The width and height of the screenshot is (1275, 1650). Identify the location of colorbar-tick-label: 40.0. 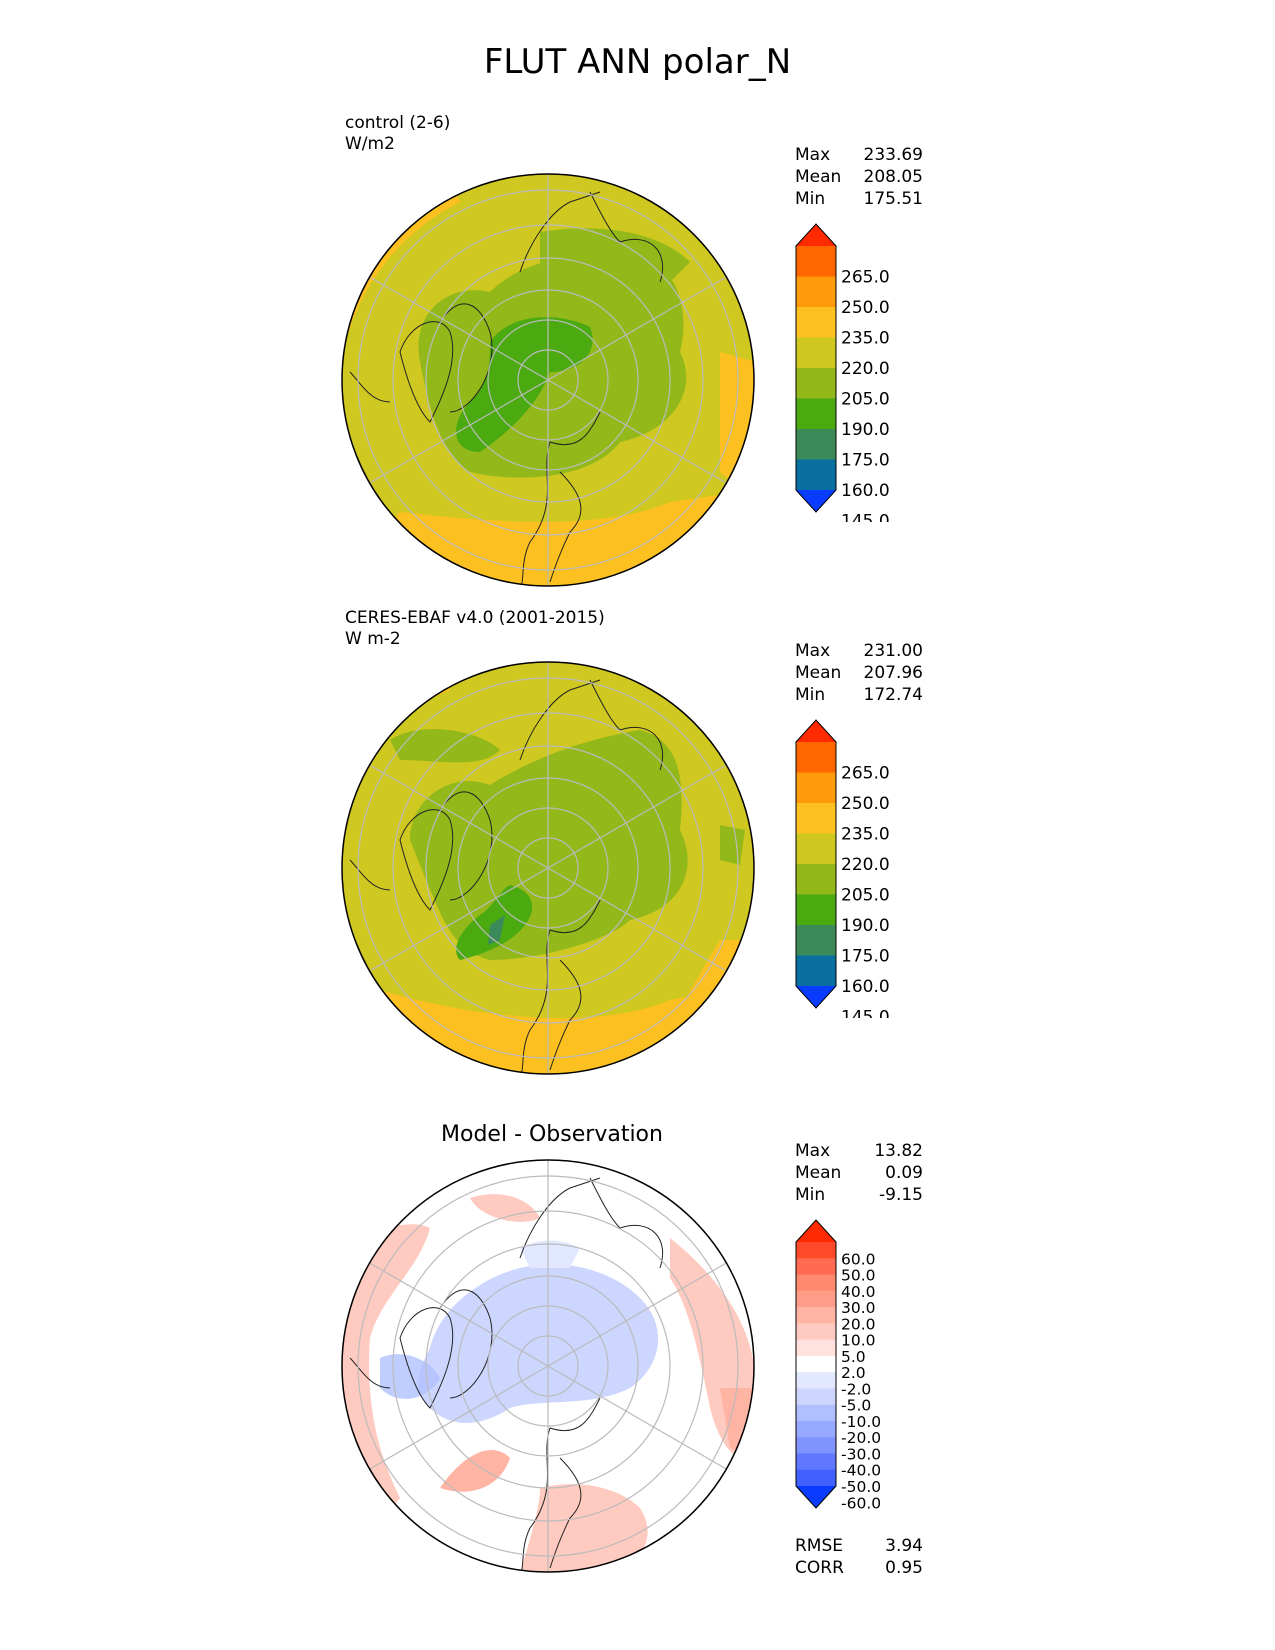
(858, 1292).